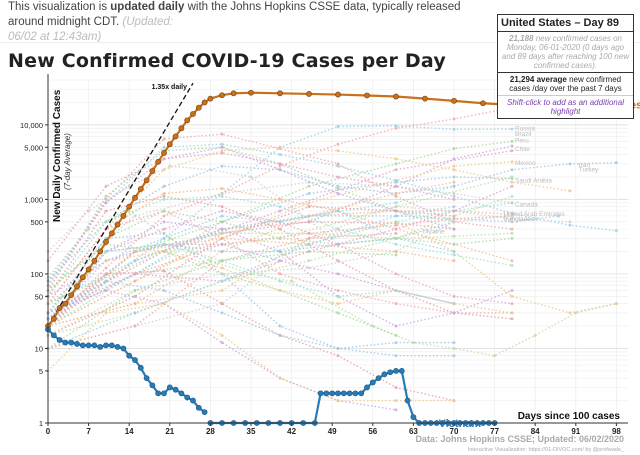 This screenshot has width=640, height=455. Describe the element at coordinates (57, 155) in the screenshot. I see `y-axis-label: New Daily Confirmed Cases` at that location.